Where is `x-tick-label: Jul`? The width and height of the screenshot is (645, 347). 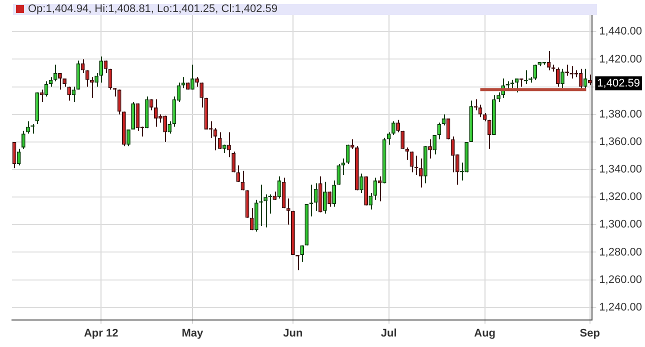
x-tick-label: Jul is located at coordinates (388, 333).